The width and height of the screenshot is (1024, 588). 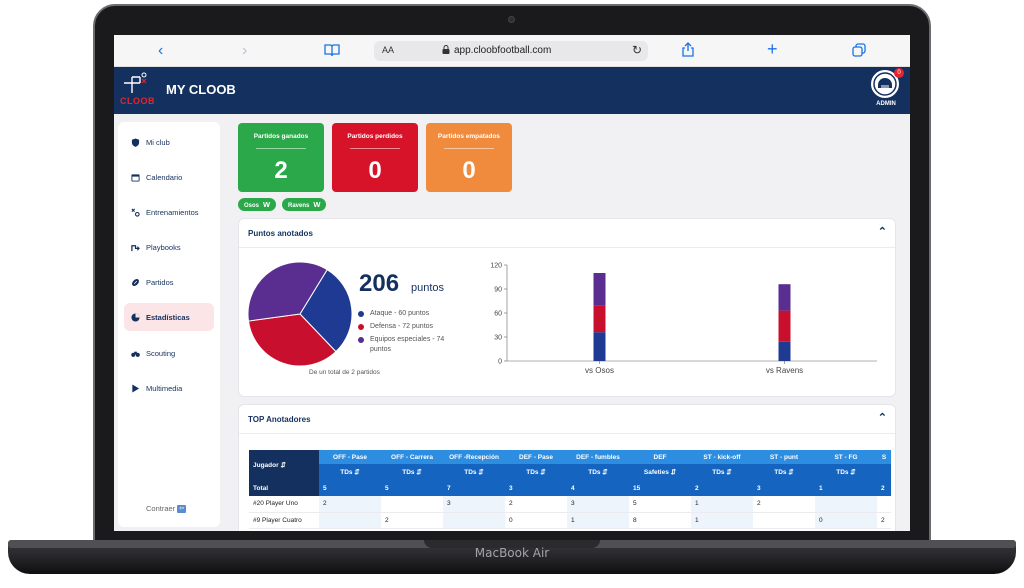 I want to click on column-group: DEF - fumbles, so click(x=598, y=457).